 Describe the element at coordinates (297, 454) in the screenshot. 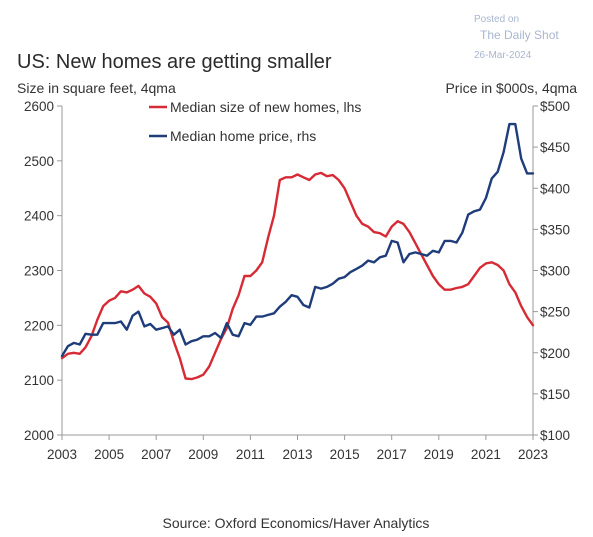

I see `x-tick-label: 2013` at that location.